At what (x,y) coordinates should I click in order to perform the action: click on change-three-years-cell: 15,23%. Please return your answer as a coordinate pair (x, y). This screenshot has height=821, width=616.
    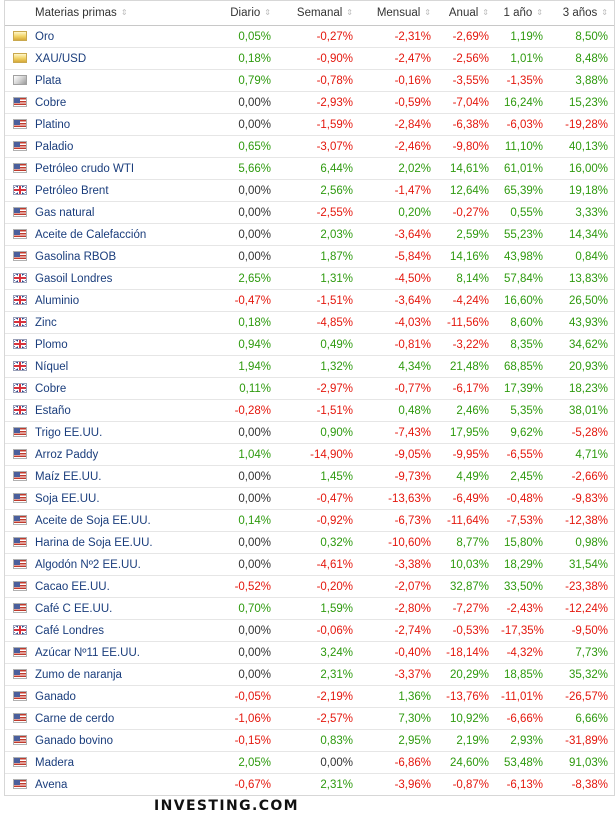
    Looking at the image, I should click on (581, 102).